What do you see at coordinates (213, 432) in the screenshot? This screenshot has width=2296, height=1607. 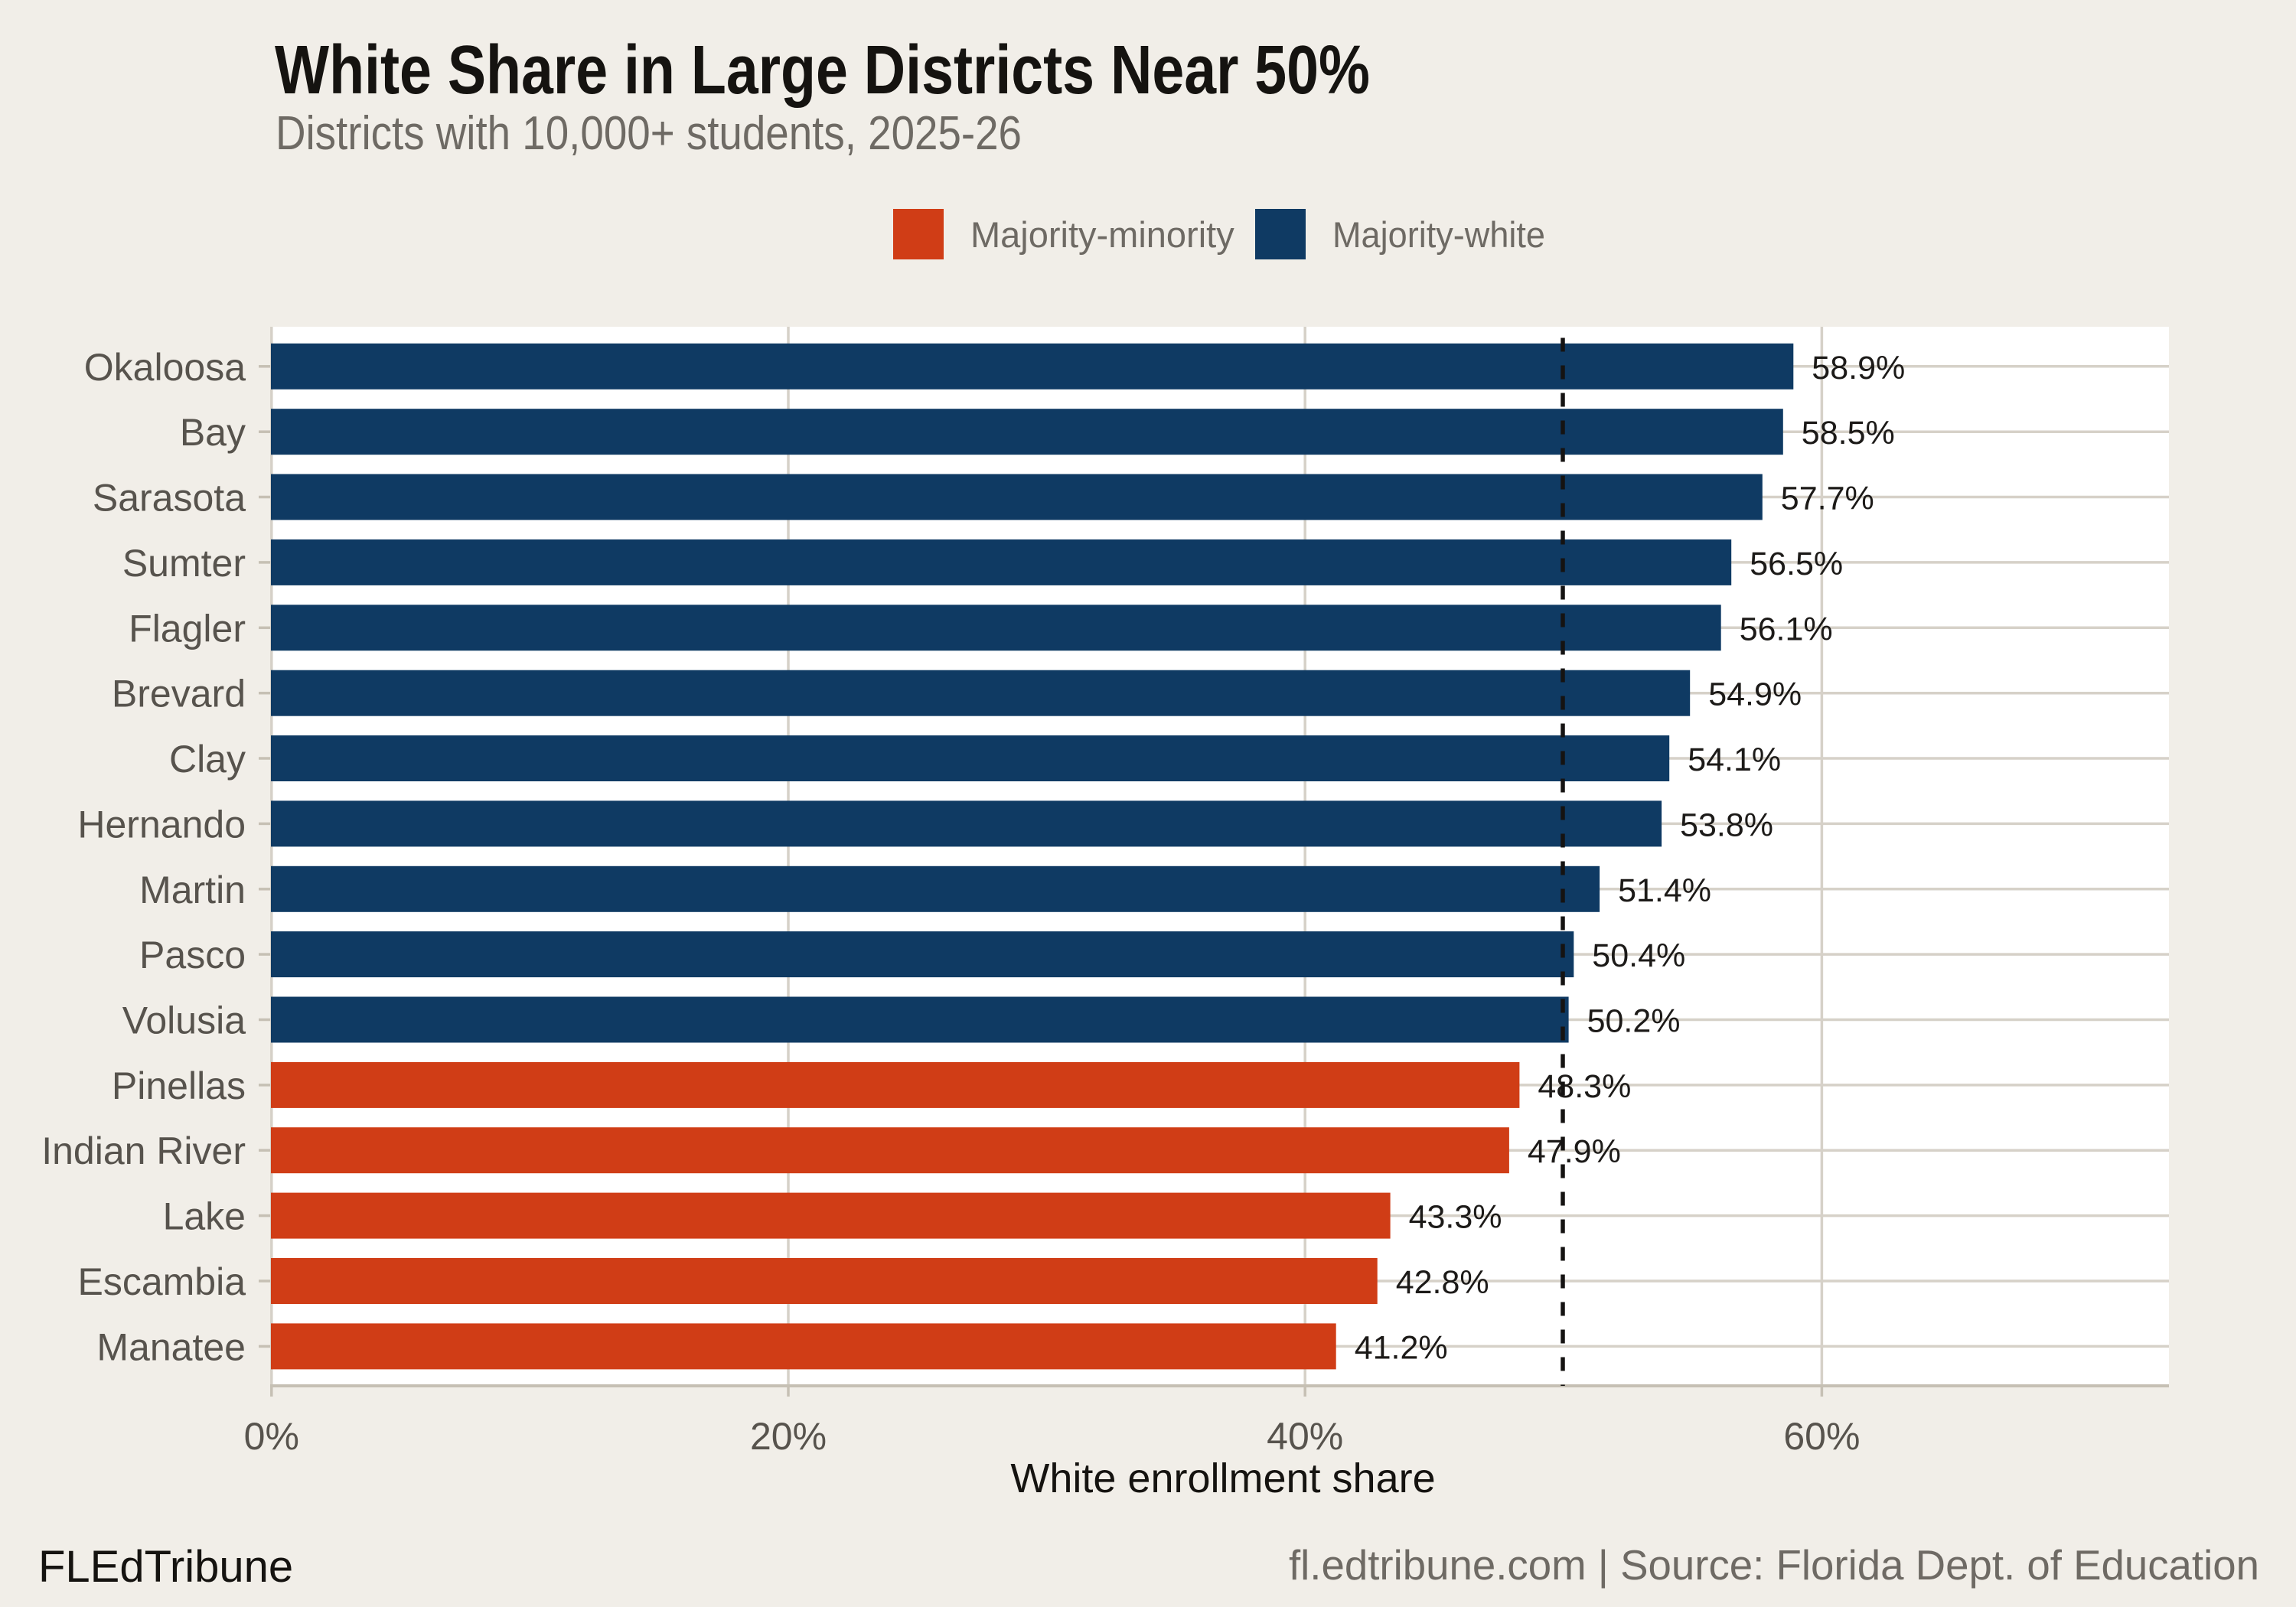 I see `svg-text: Bay` at bounding box center [213, 432].